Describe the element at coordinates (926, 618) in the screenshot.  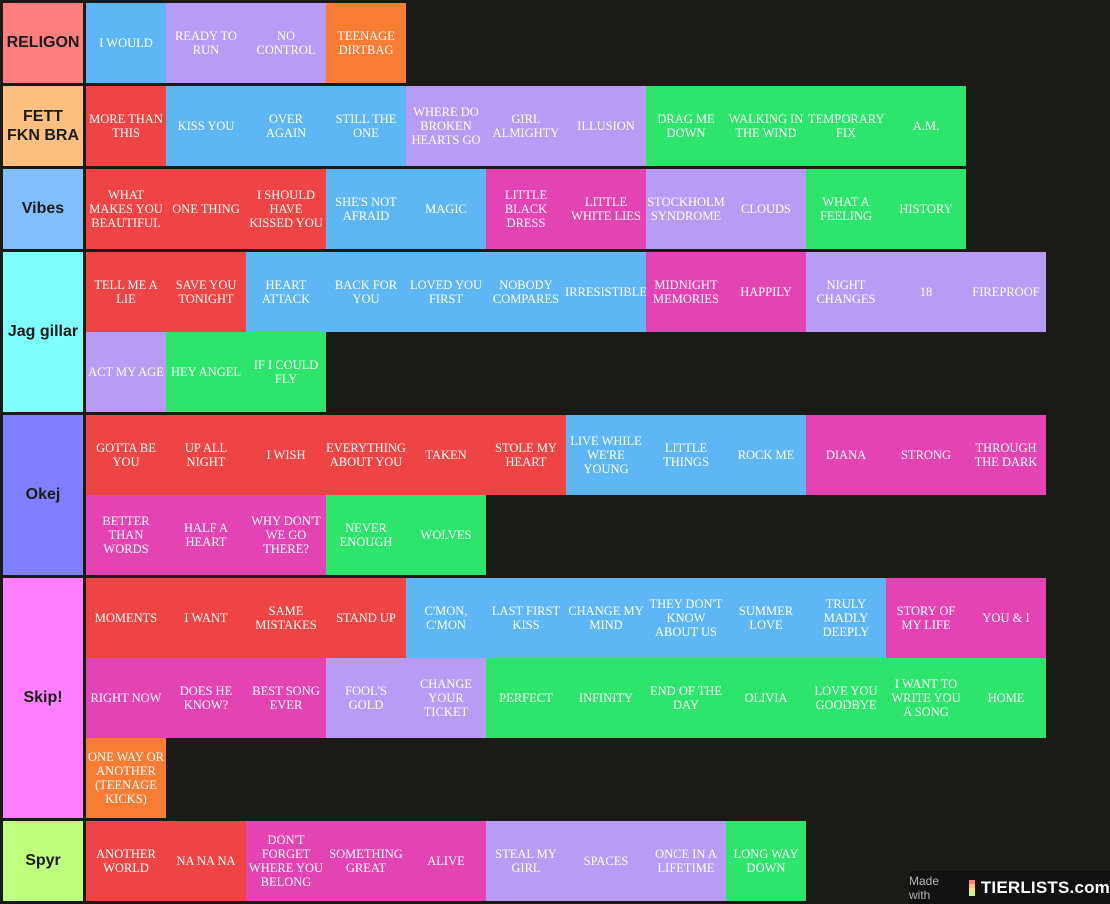
I see `tier-item: STORY OF MY LIFE` at that location.